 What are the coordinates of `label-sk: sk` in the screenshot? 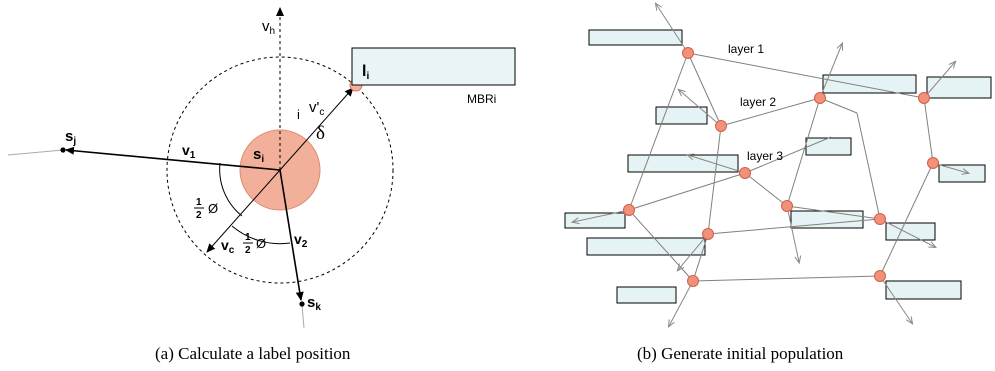 It's located at (314, 303).